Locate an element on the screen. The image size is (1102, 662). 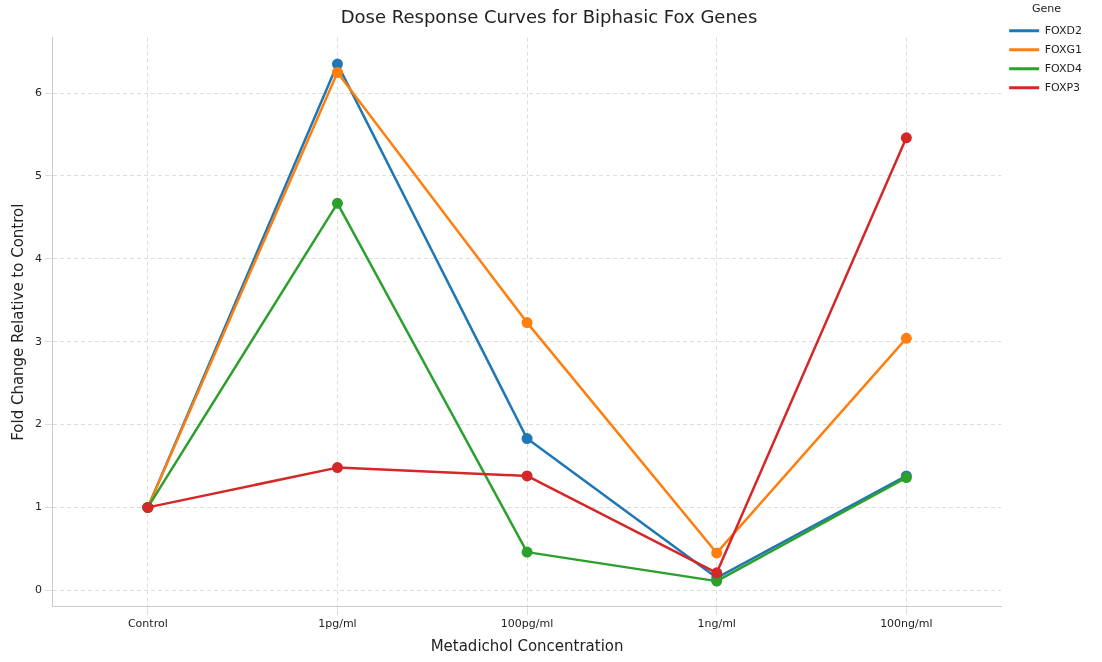
y-tick-label: 1 is located at coordinates (38, 507).